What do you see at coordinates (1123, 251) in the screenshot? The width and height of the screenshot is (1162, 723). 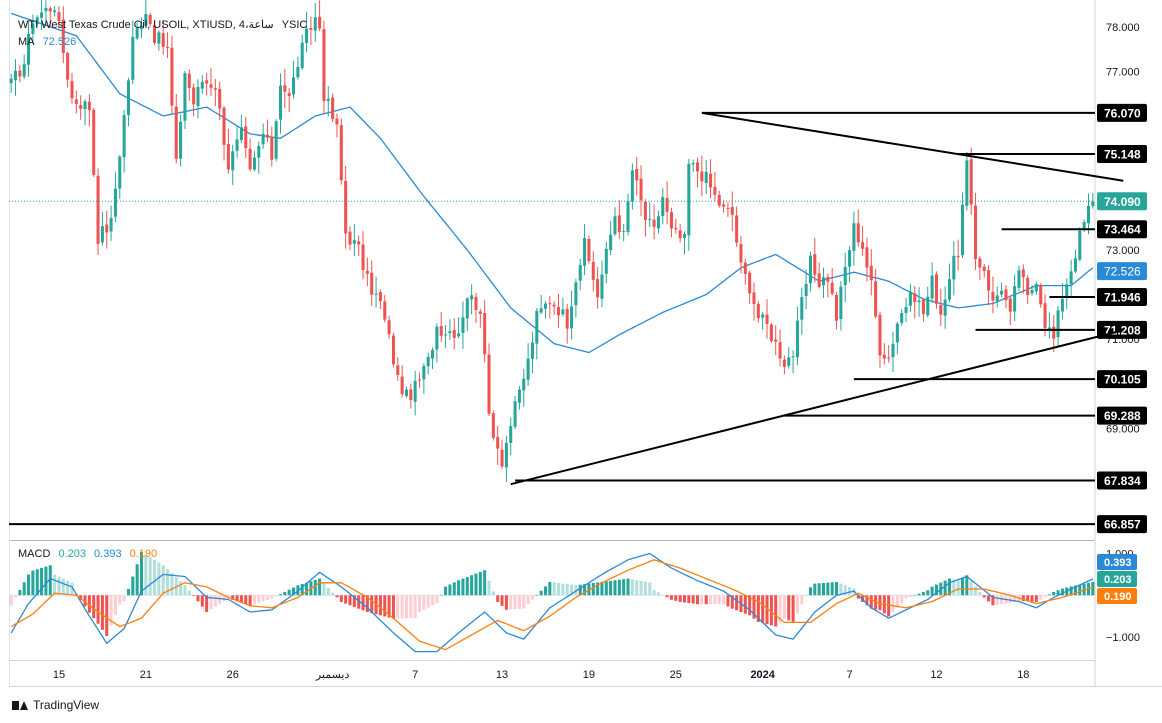 I see `price-tick-label: 73.000` at bounding box center [1123, 251].